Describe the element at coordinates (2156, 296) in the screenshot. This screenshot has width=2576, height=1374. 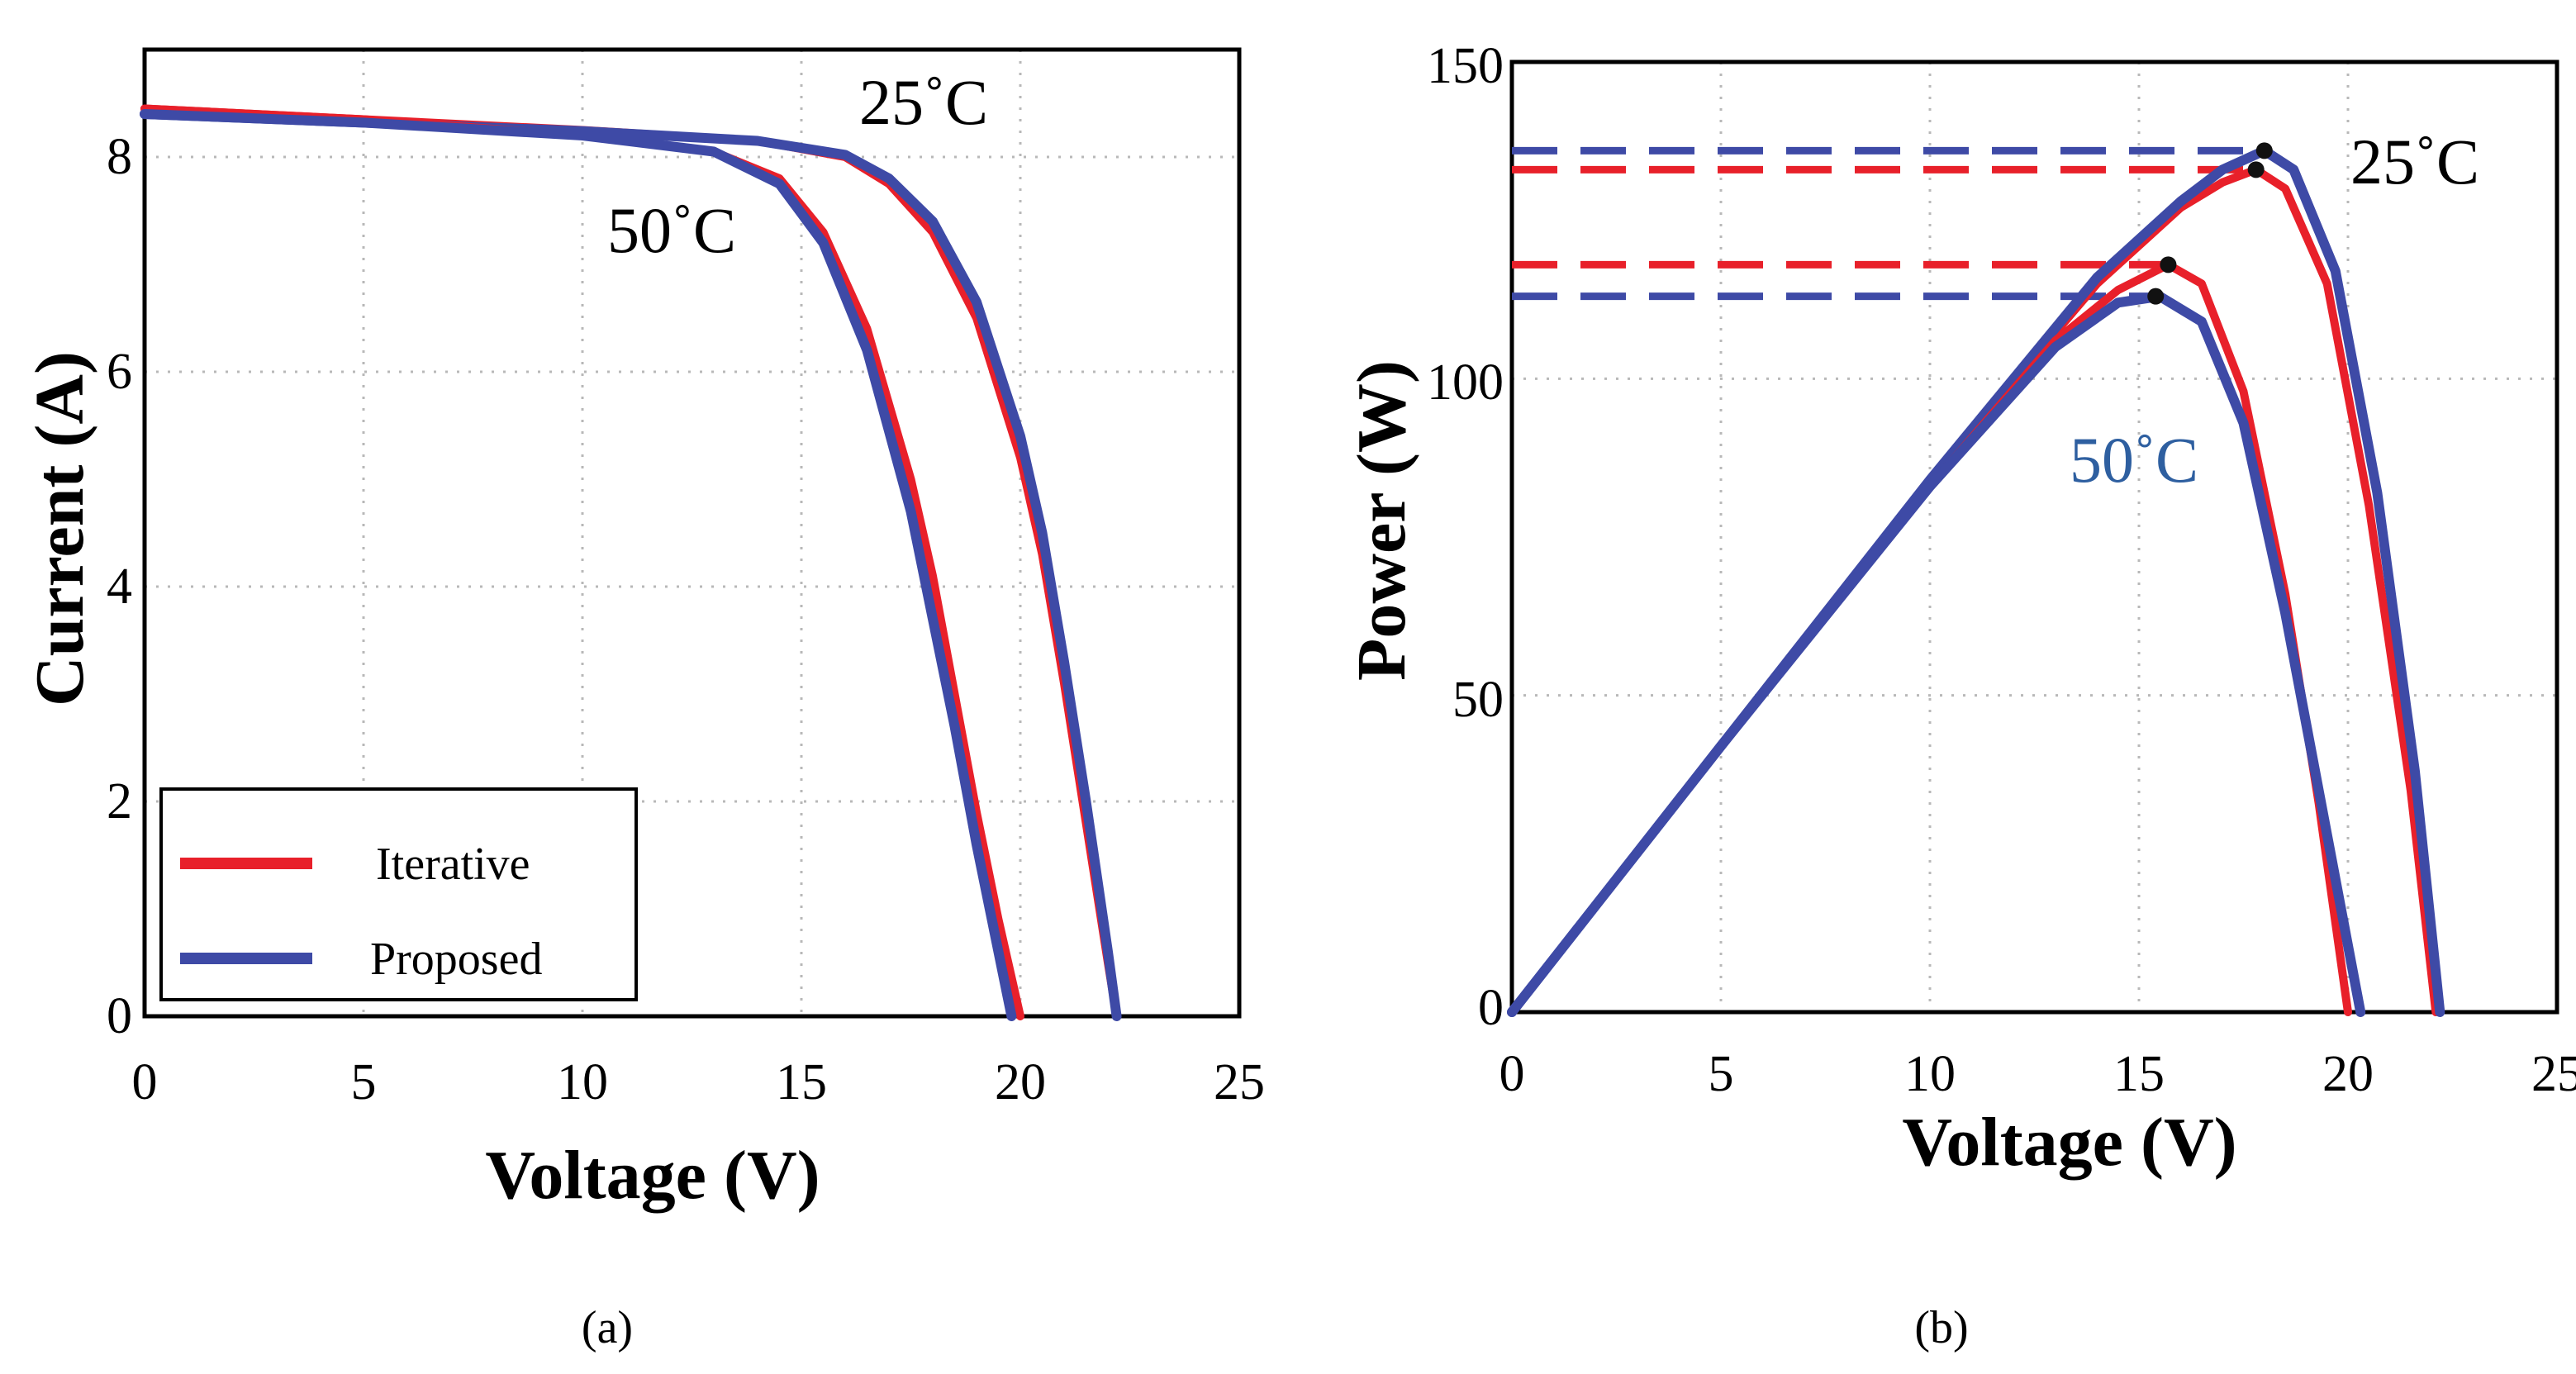
I see `b-mpp-marker-proposed-50-c` at that location.